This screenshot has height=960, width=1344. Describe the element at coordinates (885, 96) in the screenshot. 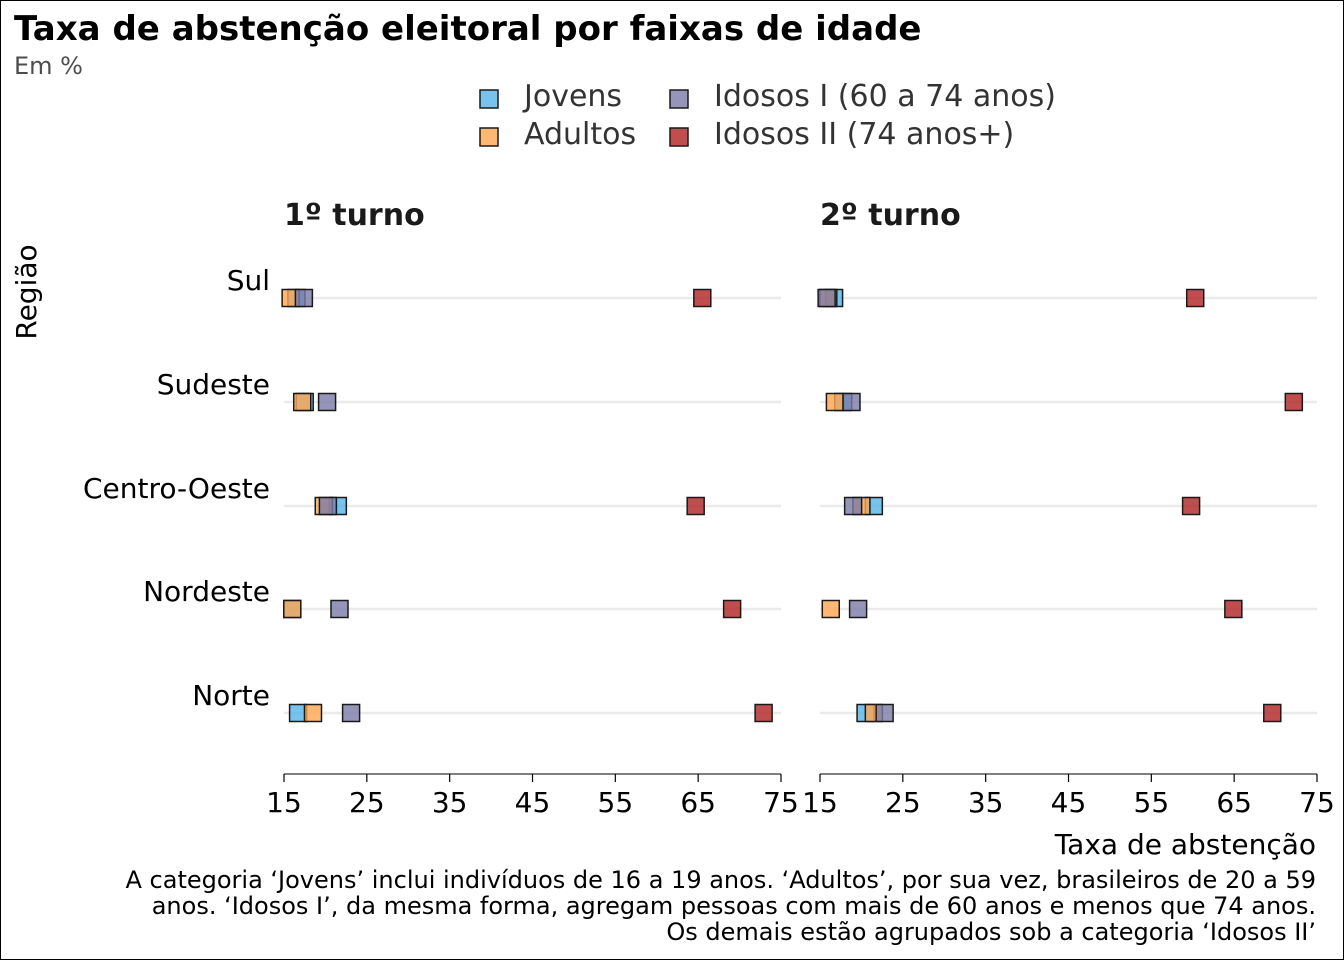

I see `legend-label-idosos-i-60-a-74-anos: Idosos I (60 a 74 anos)` at that location.